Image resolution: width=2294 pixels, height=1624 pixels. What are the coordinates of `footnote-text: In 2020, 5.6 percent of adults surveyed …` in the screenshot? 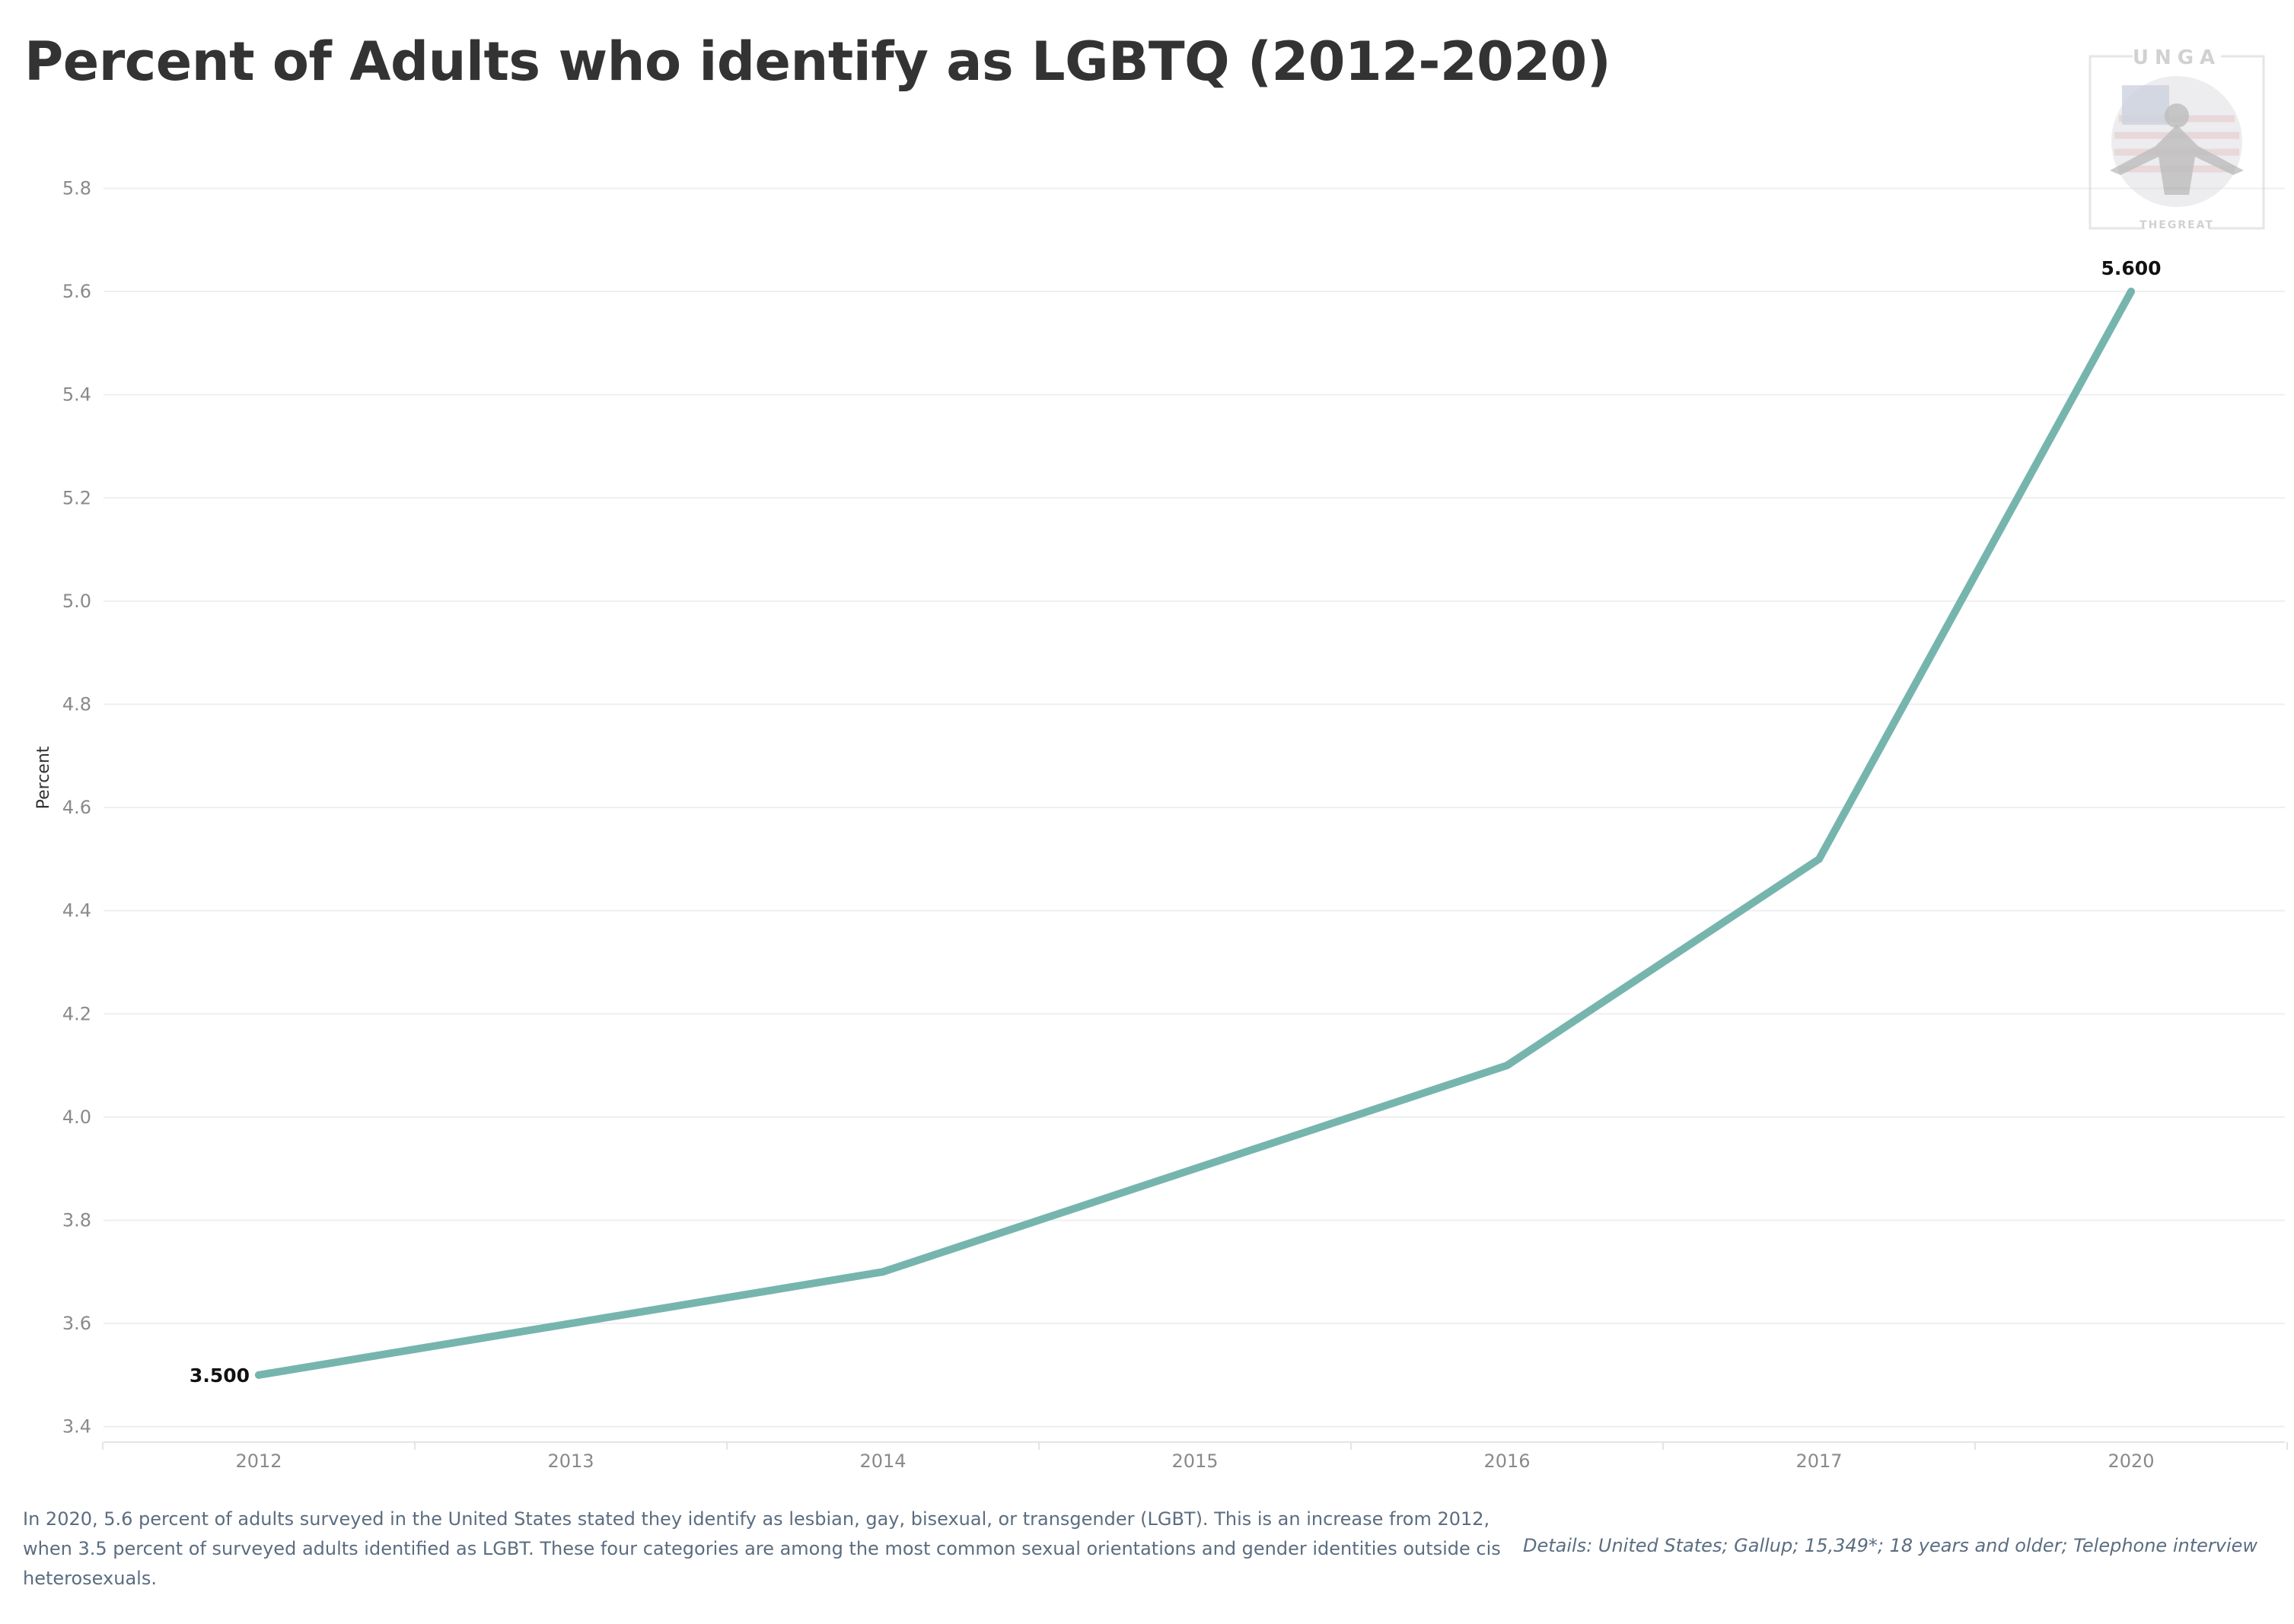 It's located at (762, 1548).